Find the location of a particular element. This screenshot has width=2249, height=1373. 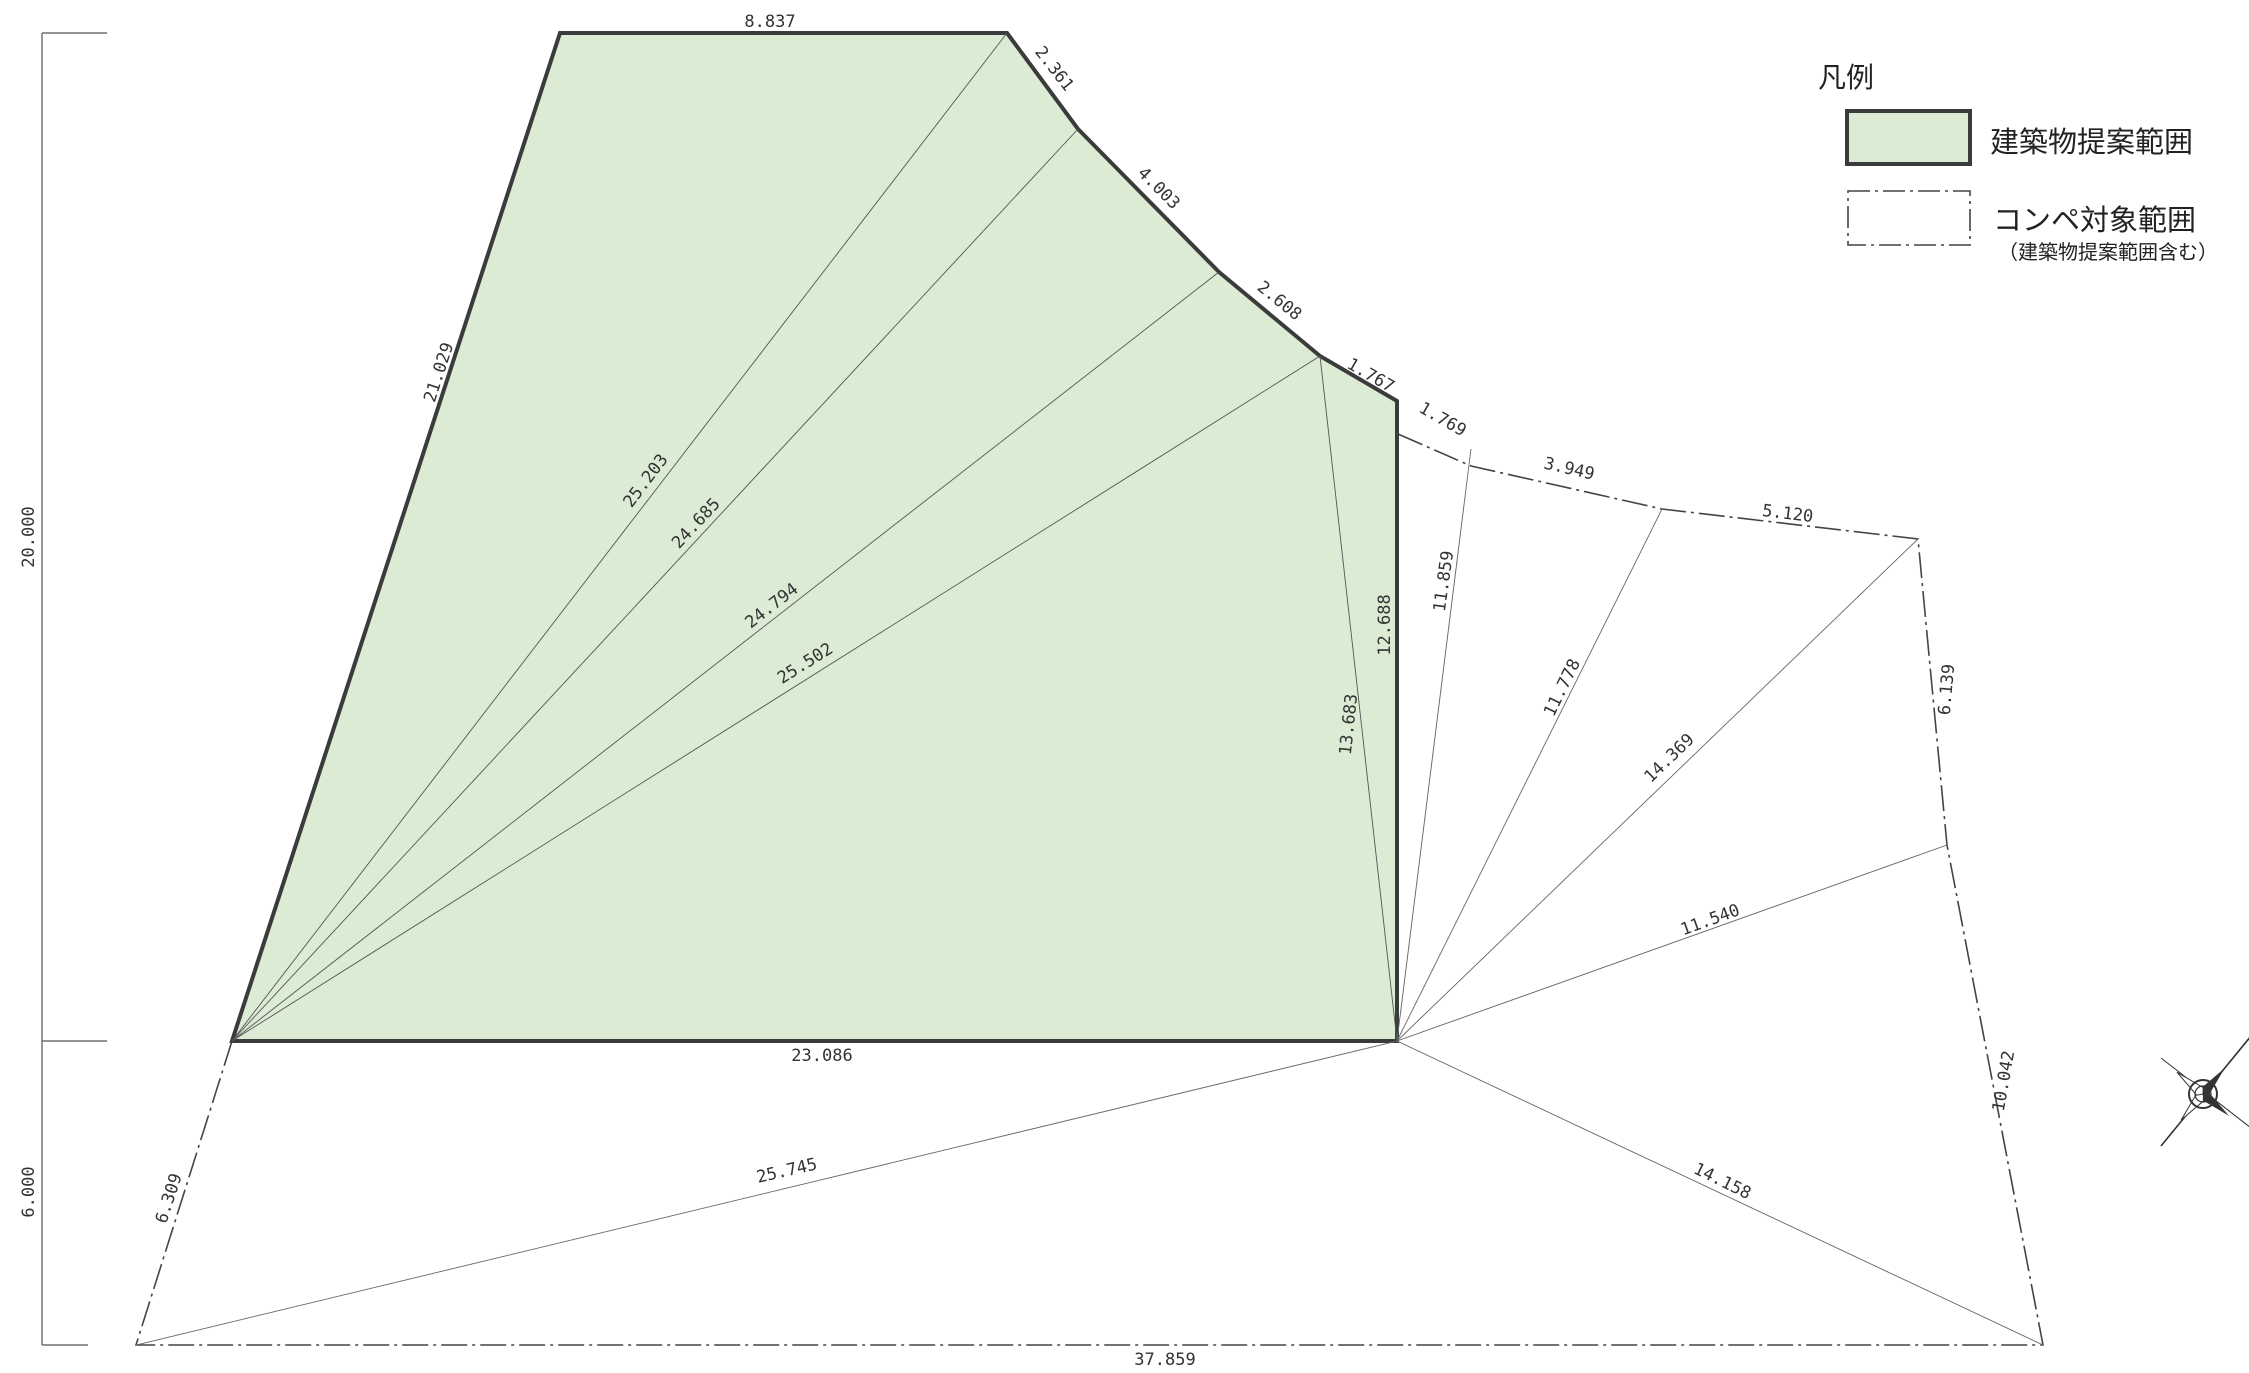

legend-competition-swatch is located at coordinates (1909, 218).